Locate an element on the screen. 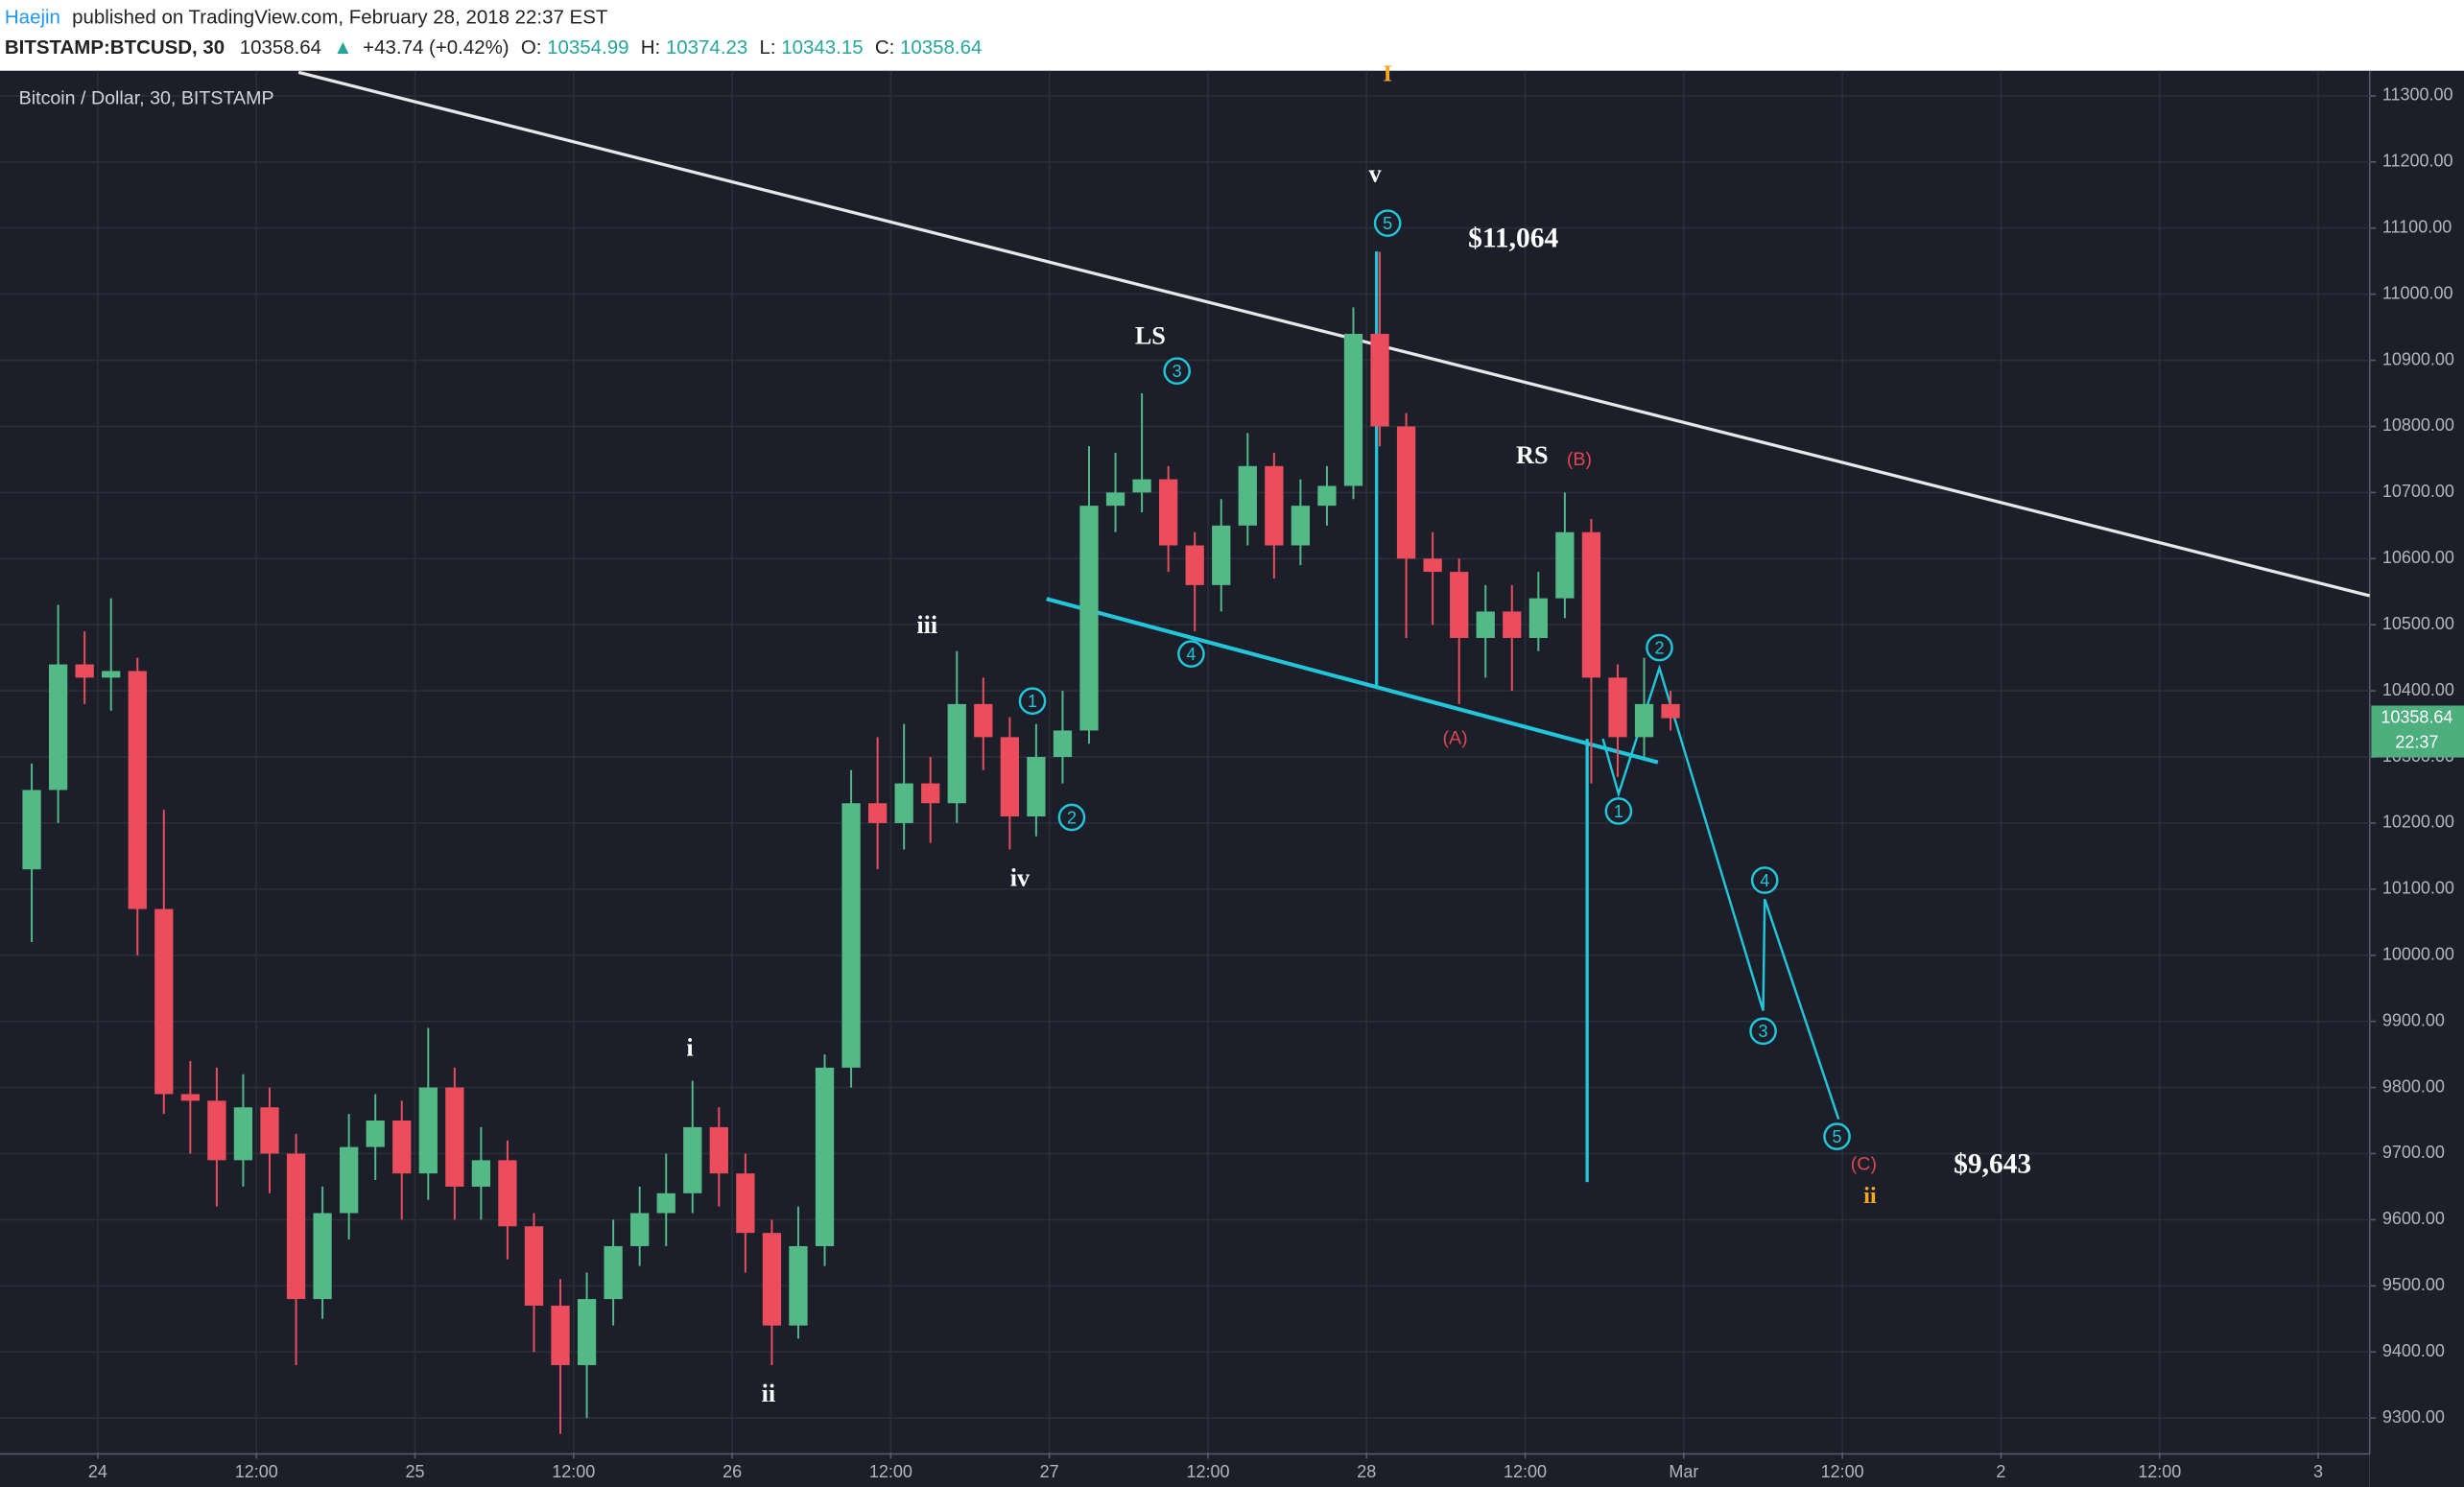 Image resolution: width=2464 pixels, height=1487 pixels. y-tick-label: 11000.00 is located at coordinates (2417, 292).